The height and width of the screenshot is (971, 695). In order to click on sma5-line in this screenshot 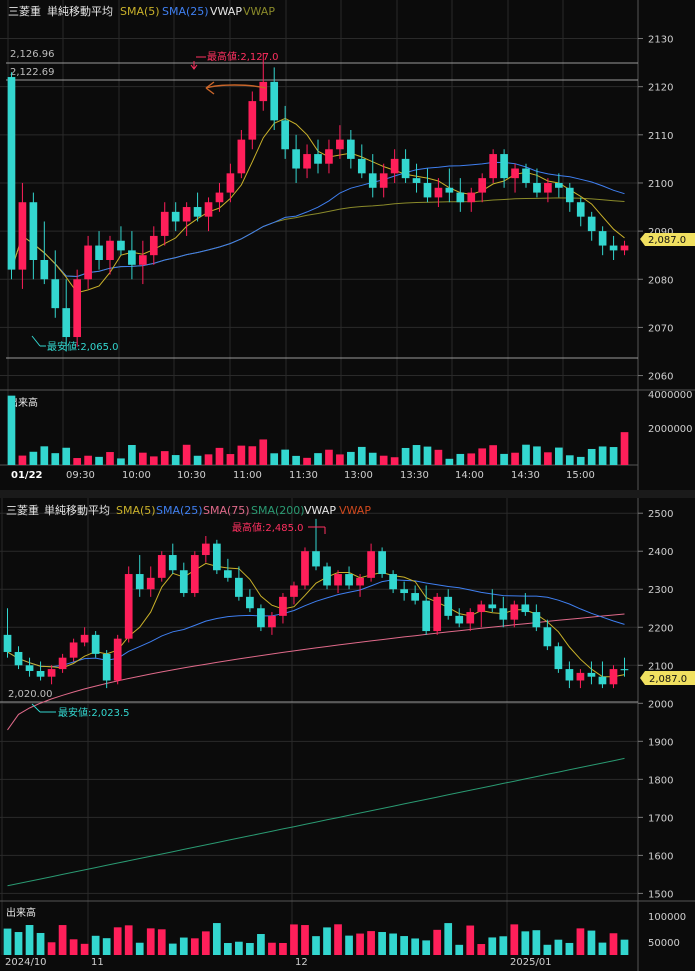, I will do `click(316, 620)`.